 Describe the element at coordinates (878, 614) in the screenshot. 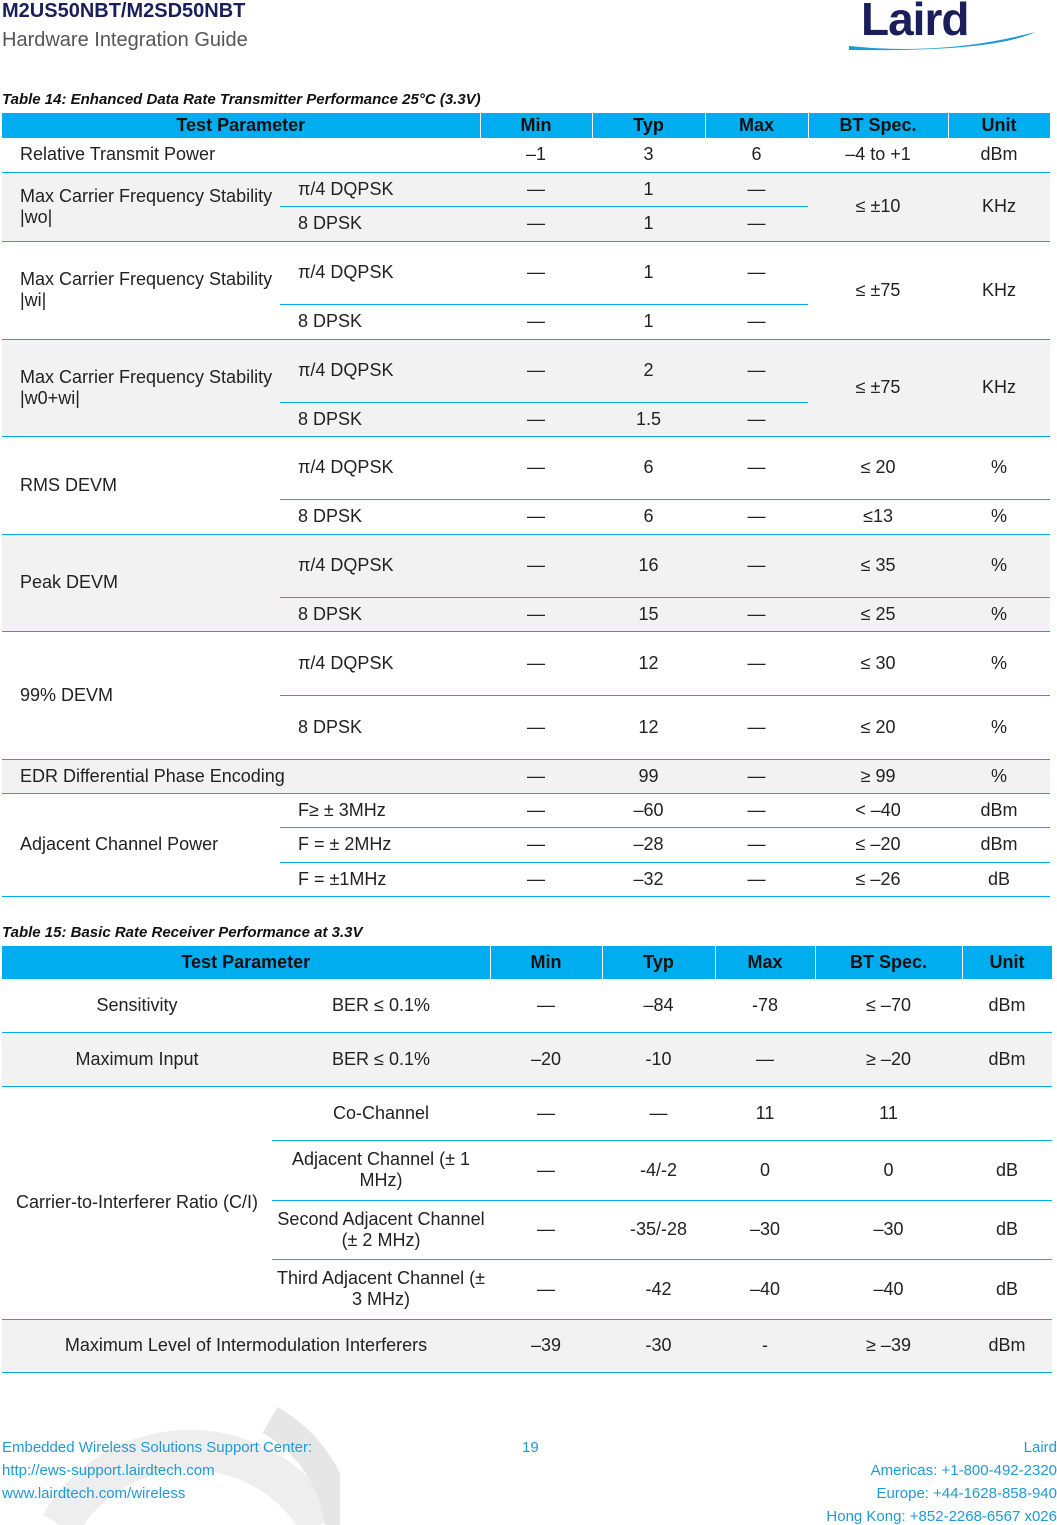

I see `bt-spec-value: ≤ 25` at that location.